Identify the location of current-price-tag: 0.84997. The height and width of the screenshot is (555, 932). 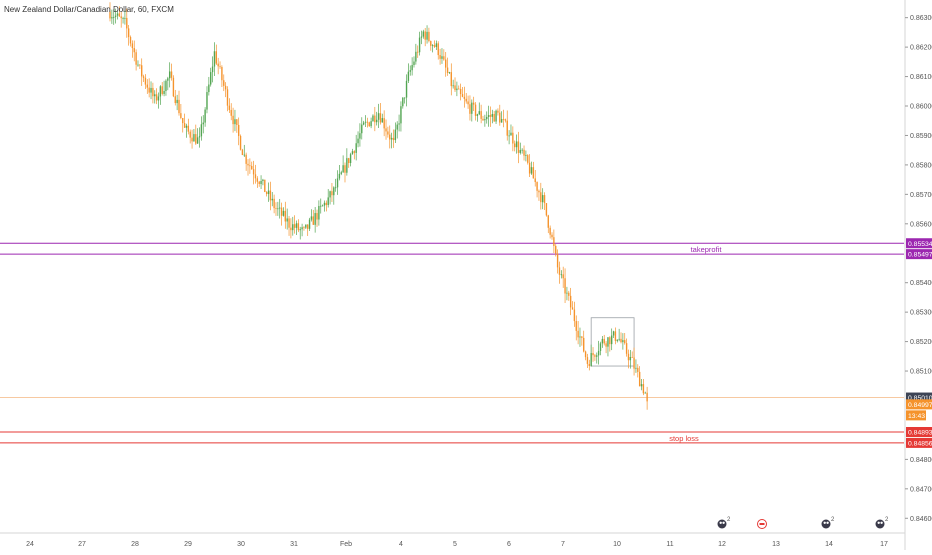
(920, 405).